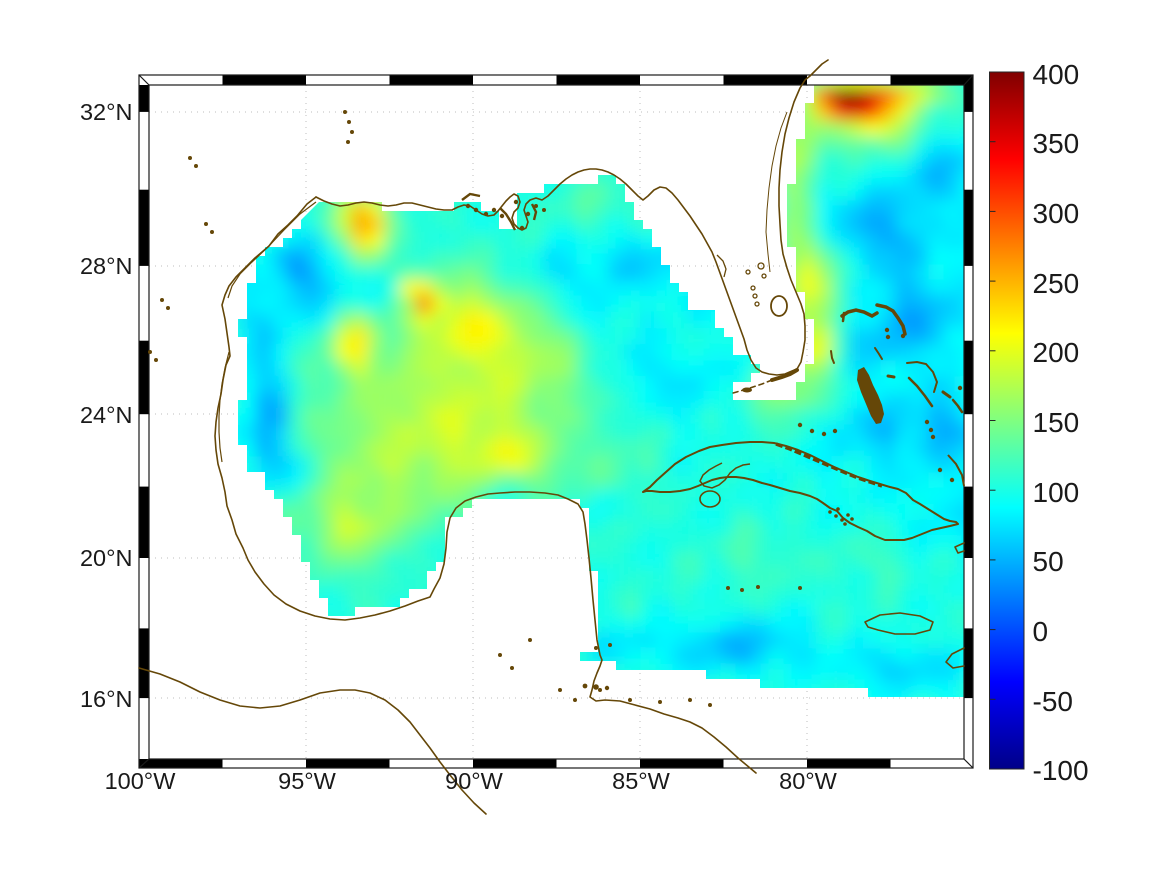  I want to click on svg-text: 50, so click(1048, 561).